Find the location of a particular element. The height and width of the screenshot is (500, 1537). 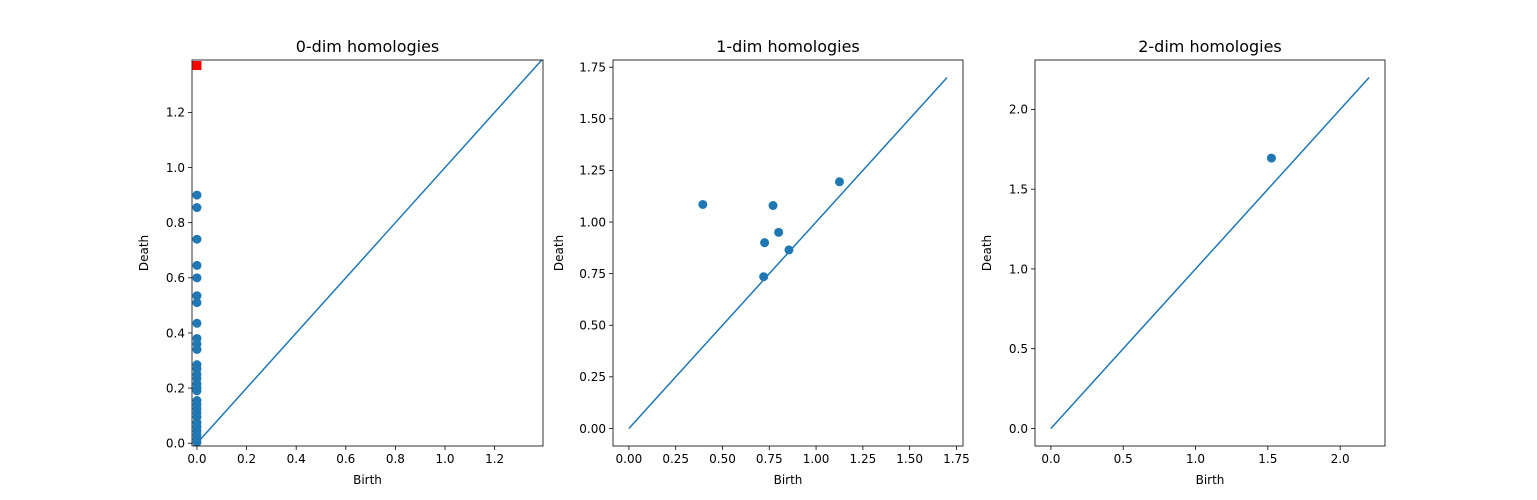

y-tick-label: 0.00 is located at coordinates (592, 429).